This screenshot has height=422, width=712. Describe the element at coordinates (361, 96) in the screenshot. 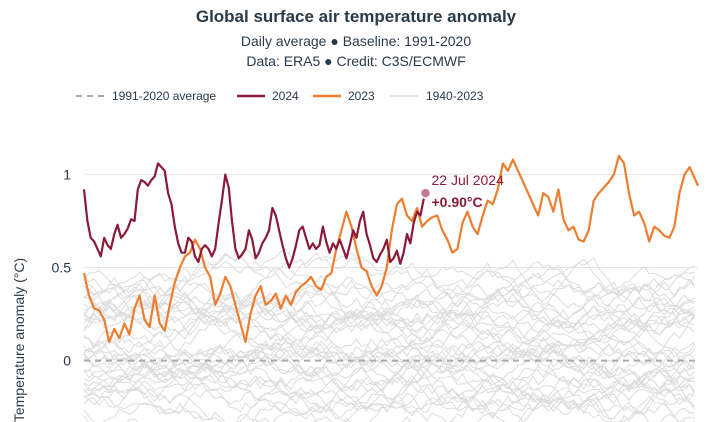

I see `legend-label-2023: 2023` at that location.